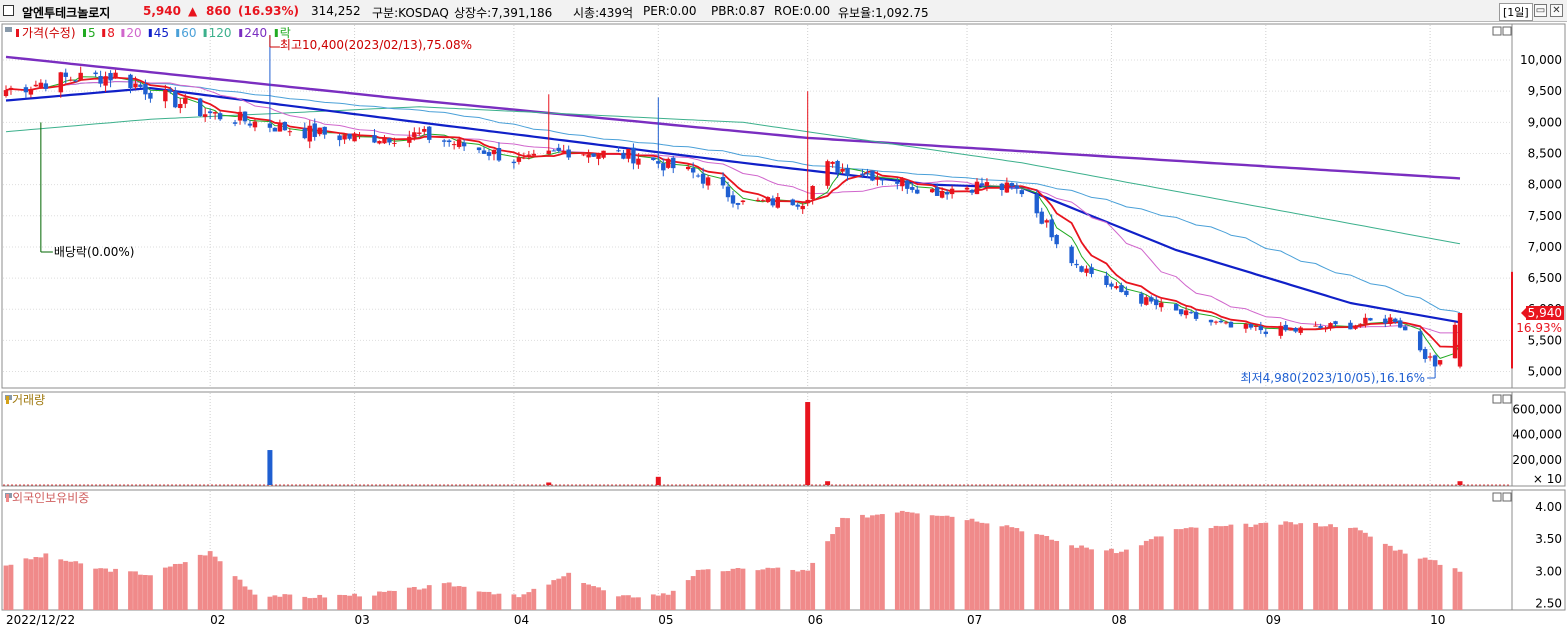 The width and height of the screenshot is (1567, 630). What do you see at coordinates (1545, 216) in the screenshot?
I see `price-tick-label: 7,500` at bounding box center [1545, 216].